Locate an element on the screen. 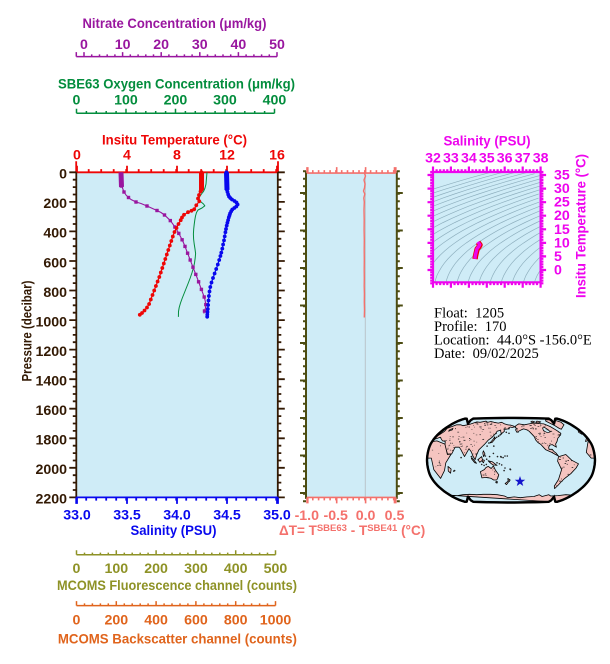 Image resolution: width=610 pixels, height=664 pixels. svg-text: Nitrate Concentration (μm/kg) is located at coordinates (175, 24).